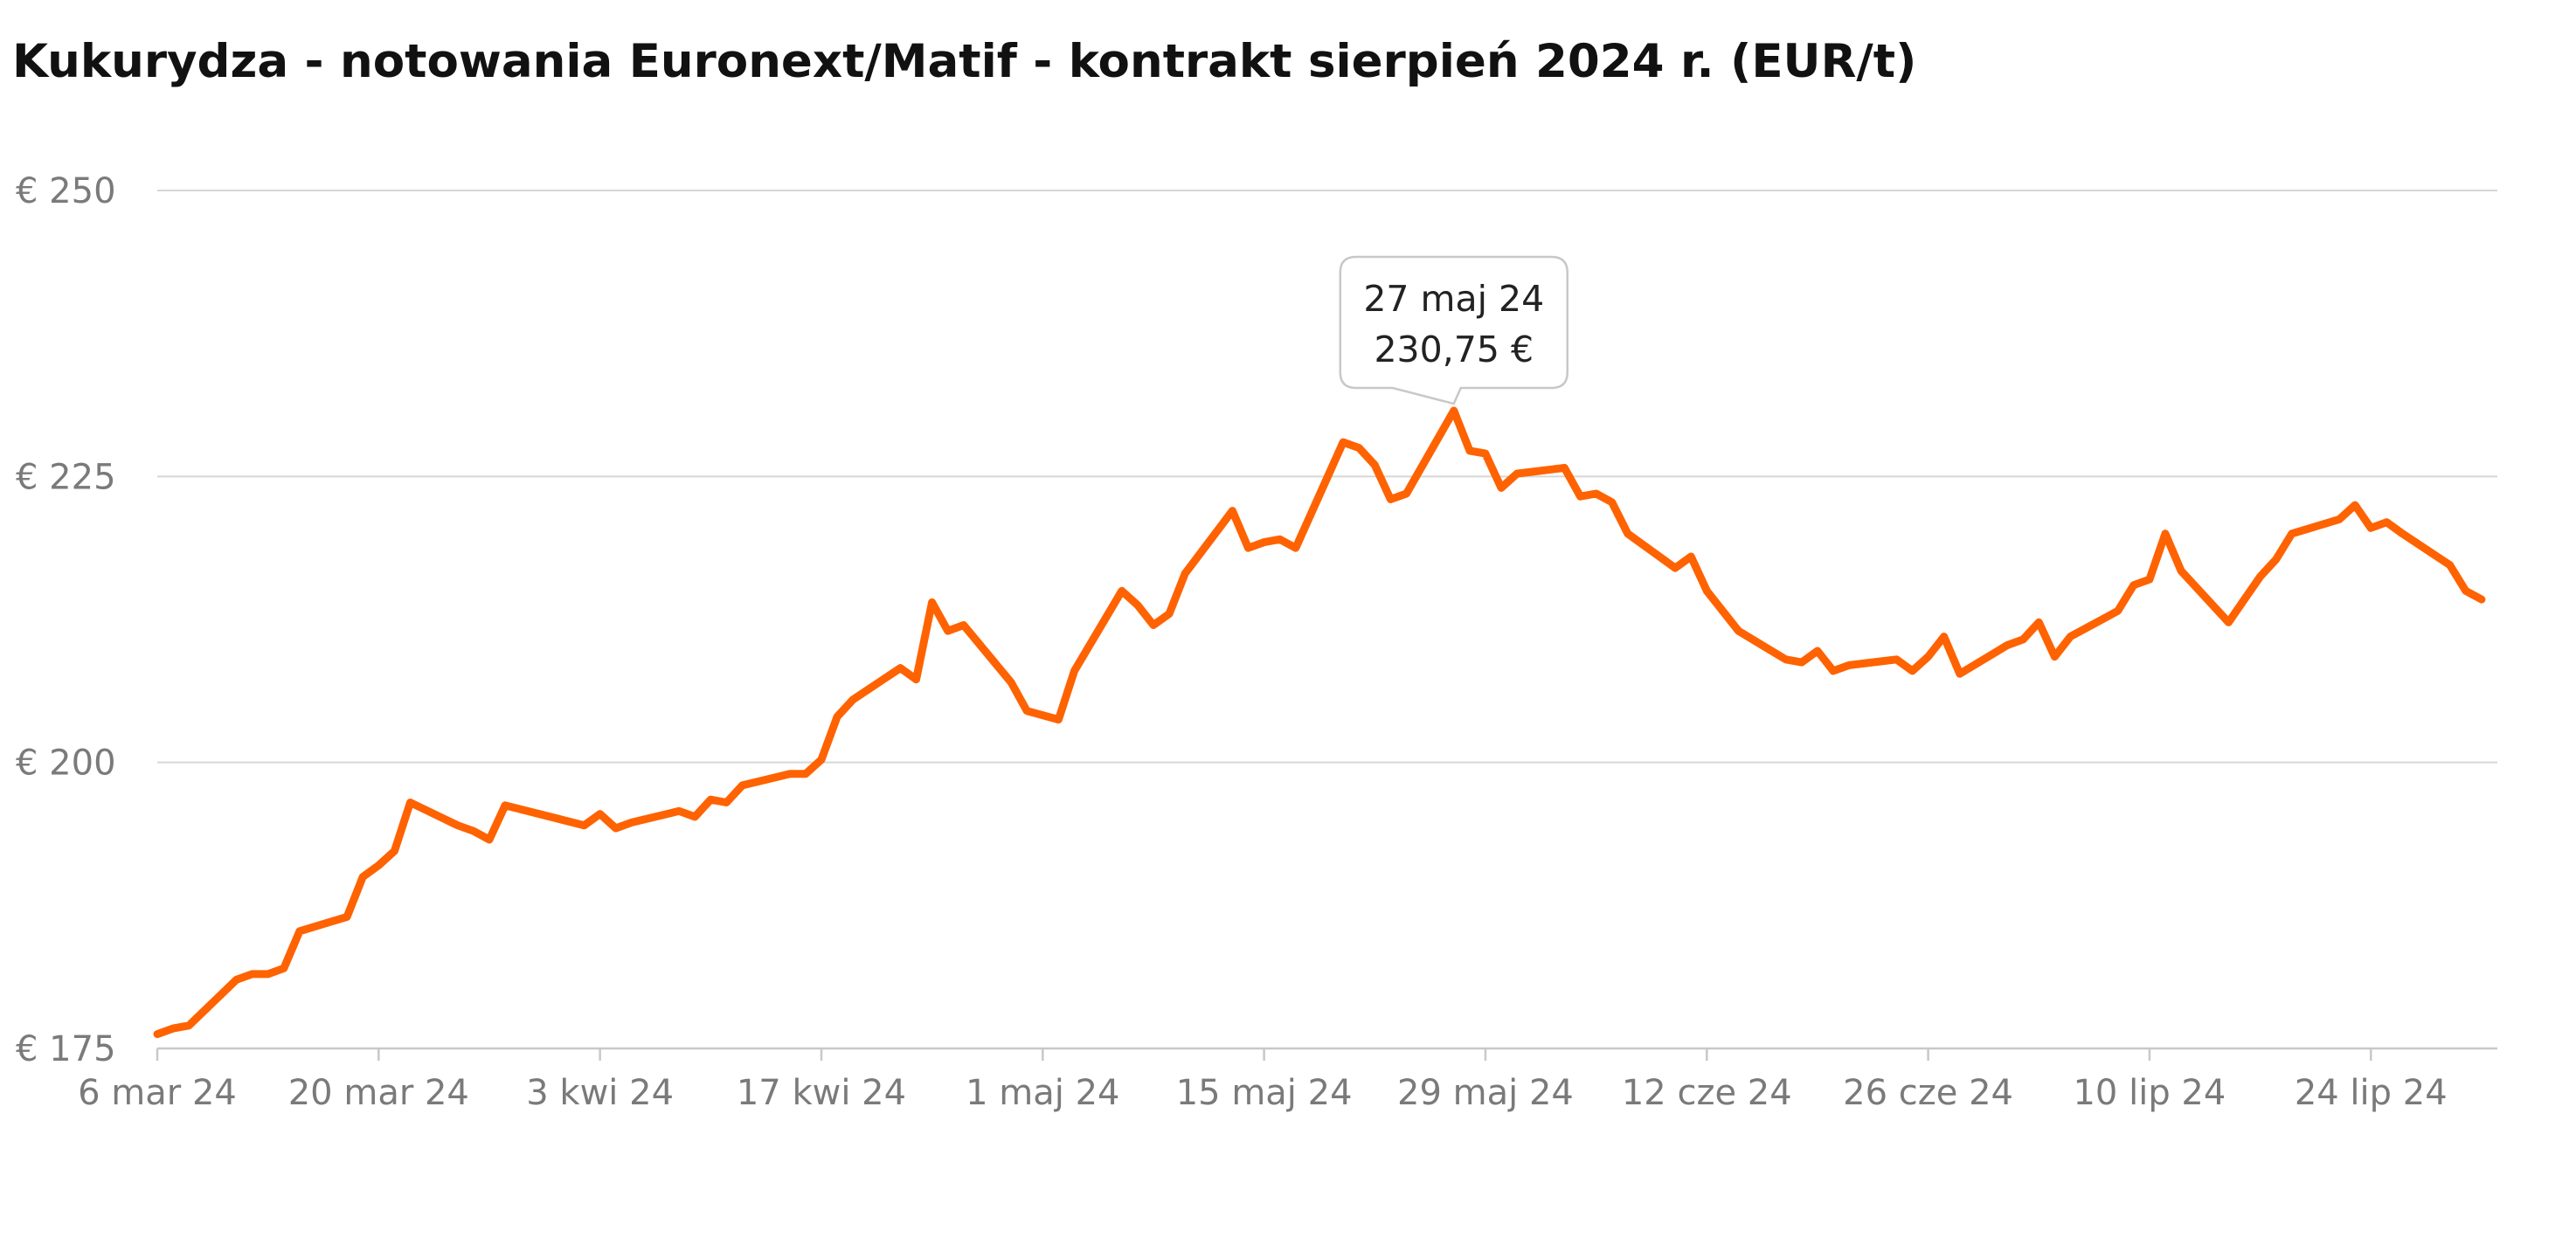 The image size is (2576, 1259). I want to click on y-tick-label: € 200, so click(66, 764).